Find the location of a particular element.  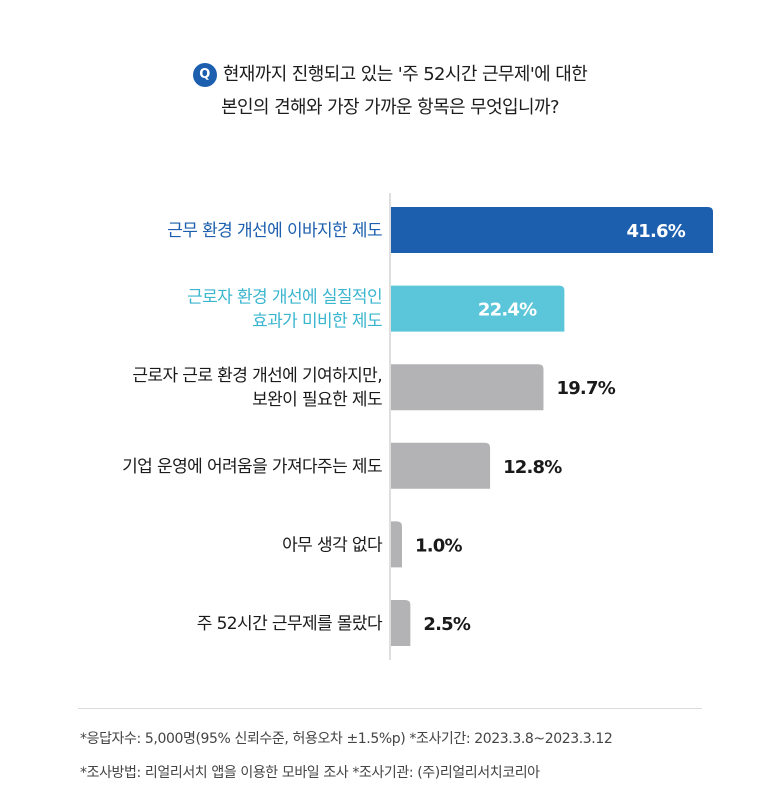

category-label: 근로자 근로 환경 개선에 기여하지만, is located at coordinates (257, 376).